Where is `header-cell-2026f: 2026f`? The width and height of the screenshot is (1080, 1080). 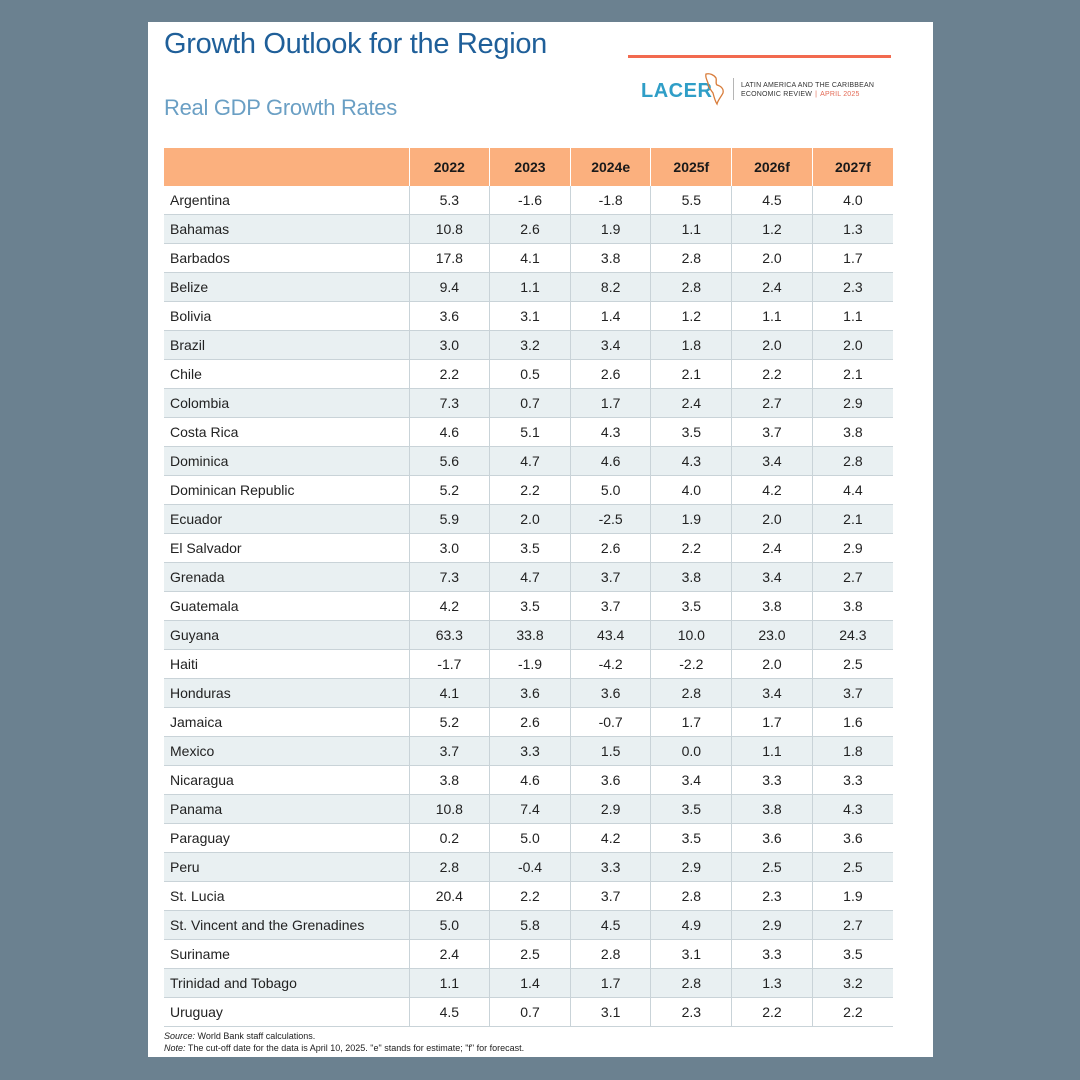 header-cell-2026f: 2026f is located at coordinates (772, 167).